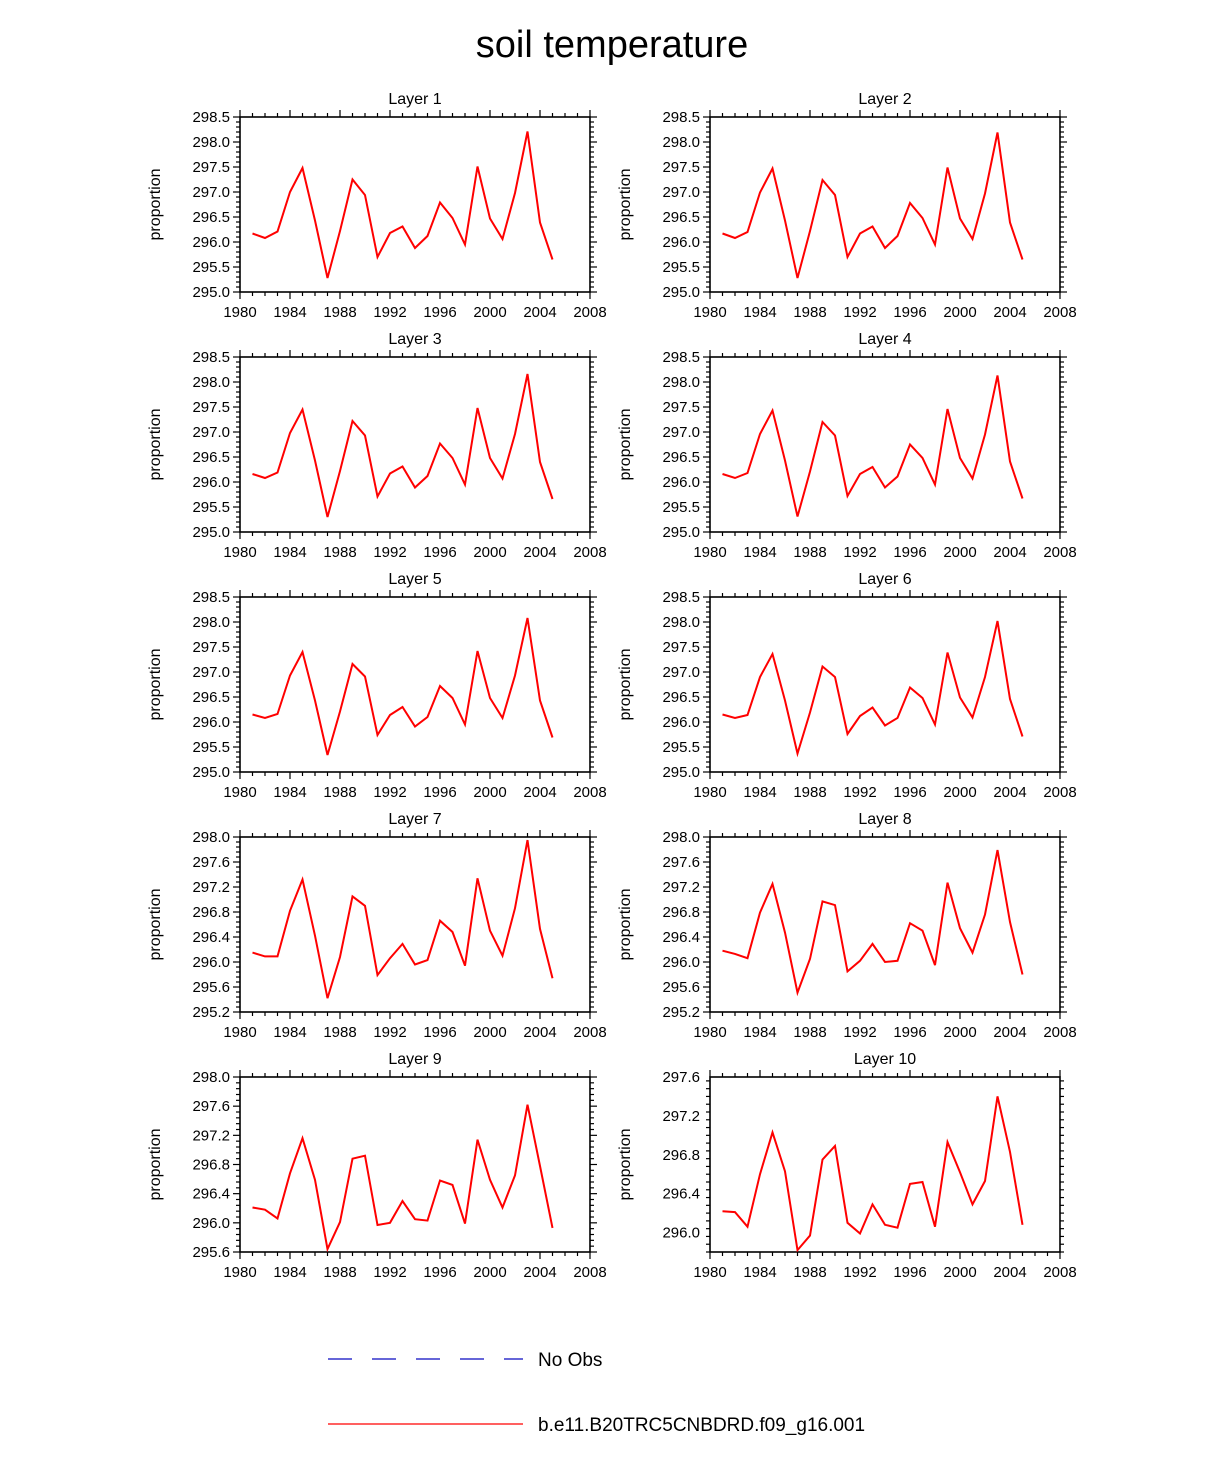 The width and height of the screenshot is (1224, 1466). What do you see at coordinates (414, 339) in the screenshot?
I see `panel-title: Layer 3` at bounding box center [414, 339].